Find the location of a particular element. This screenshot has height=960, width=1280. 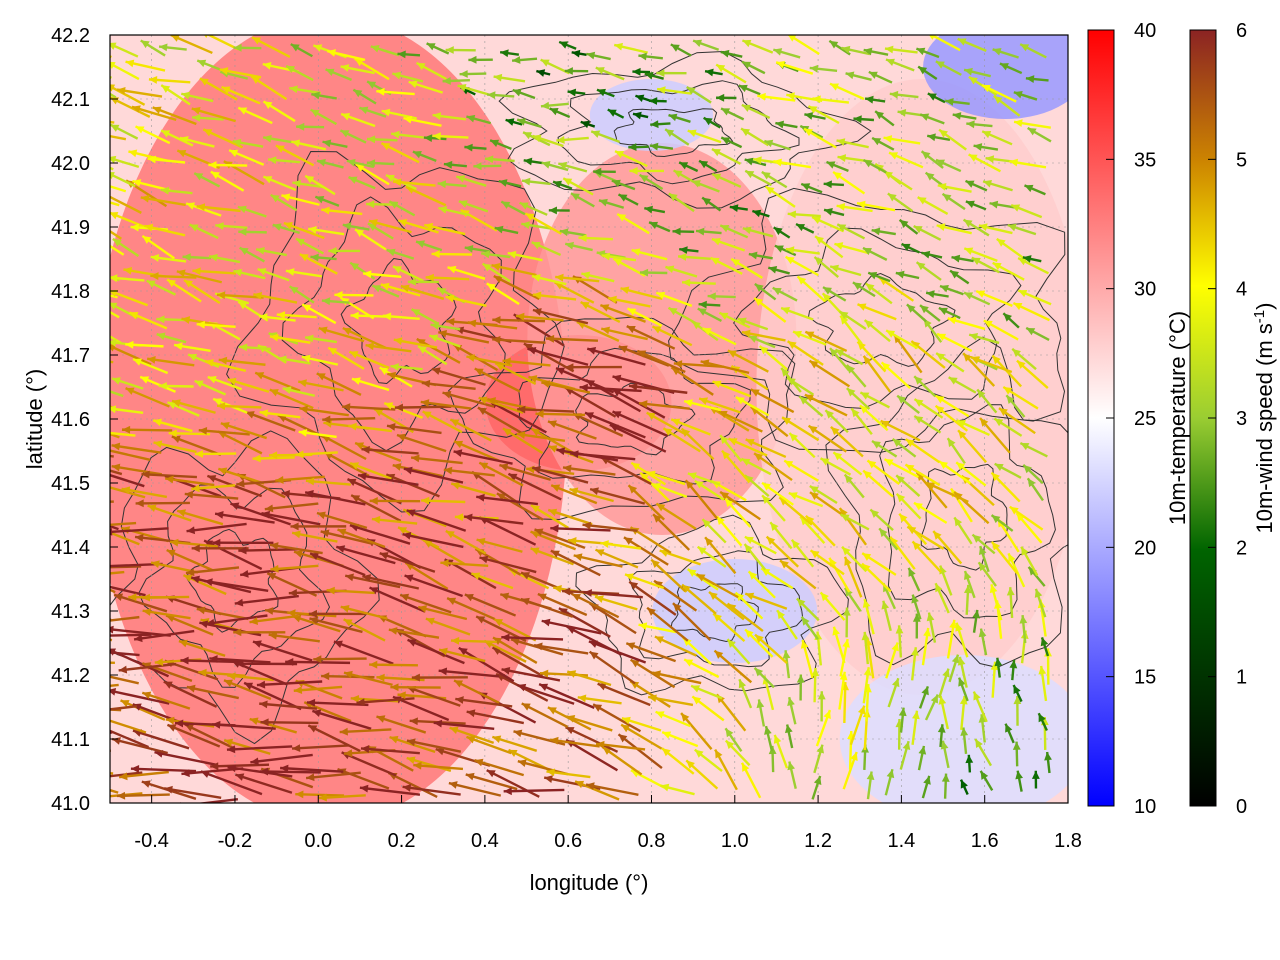

colorbar-tick-label: 0 is located at coordinates (1241, 807).